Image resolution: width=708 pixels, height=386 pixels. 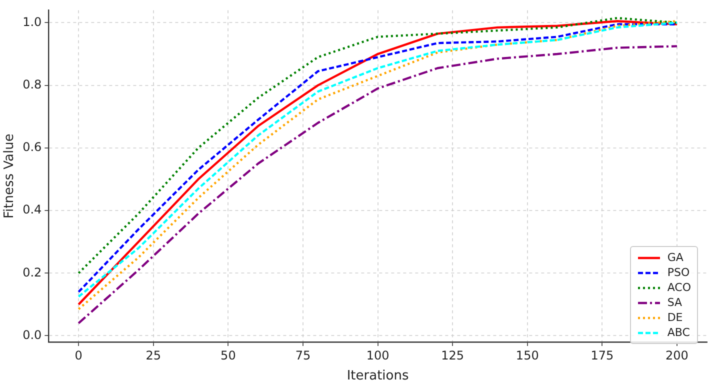 I want to click on x-axis-title: Iterations, so click(x=377, y=376).